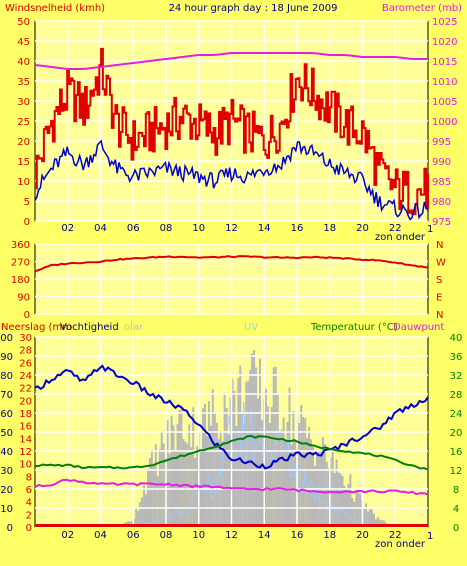  I want to click on barometer-tick-label: 1005, so click(444, 102).